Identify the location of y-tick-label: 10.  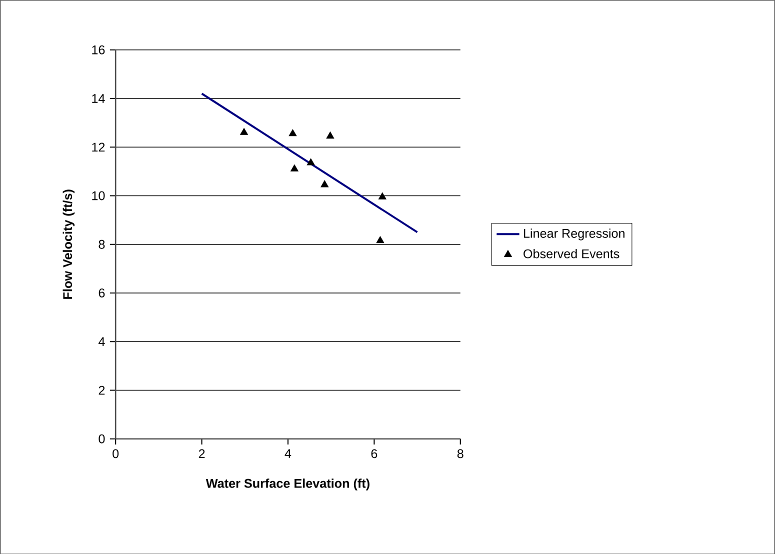
(98, 195).